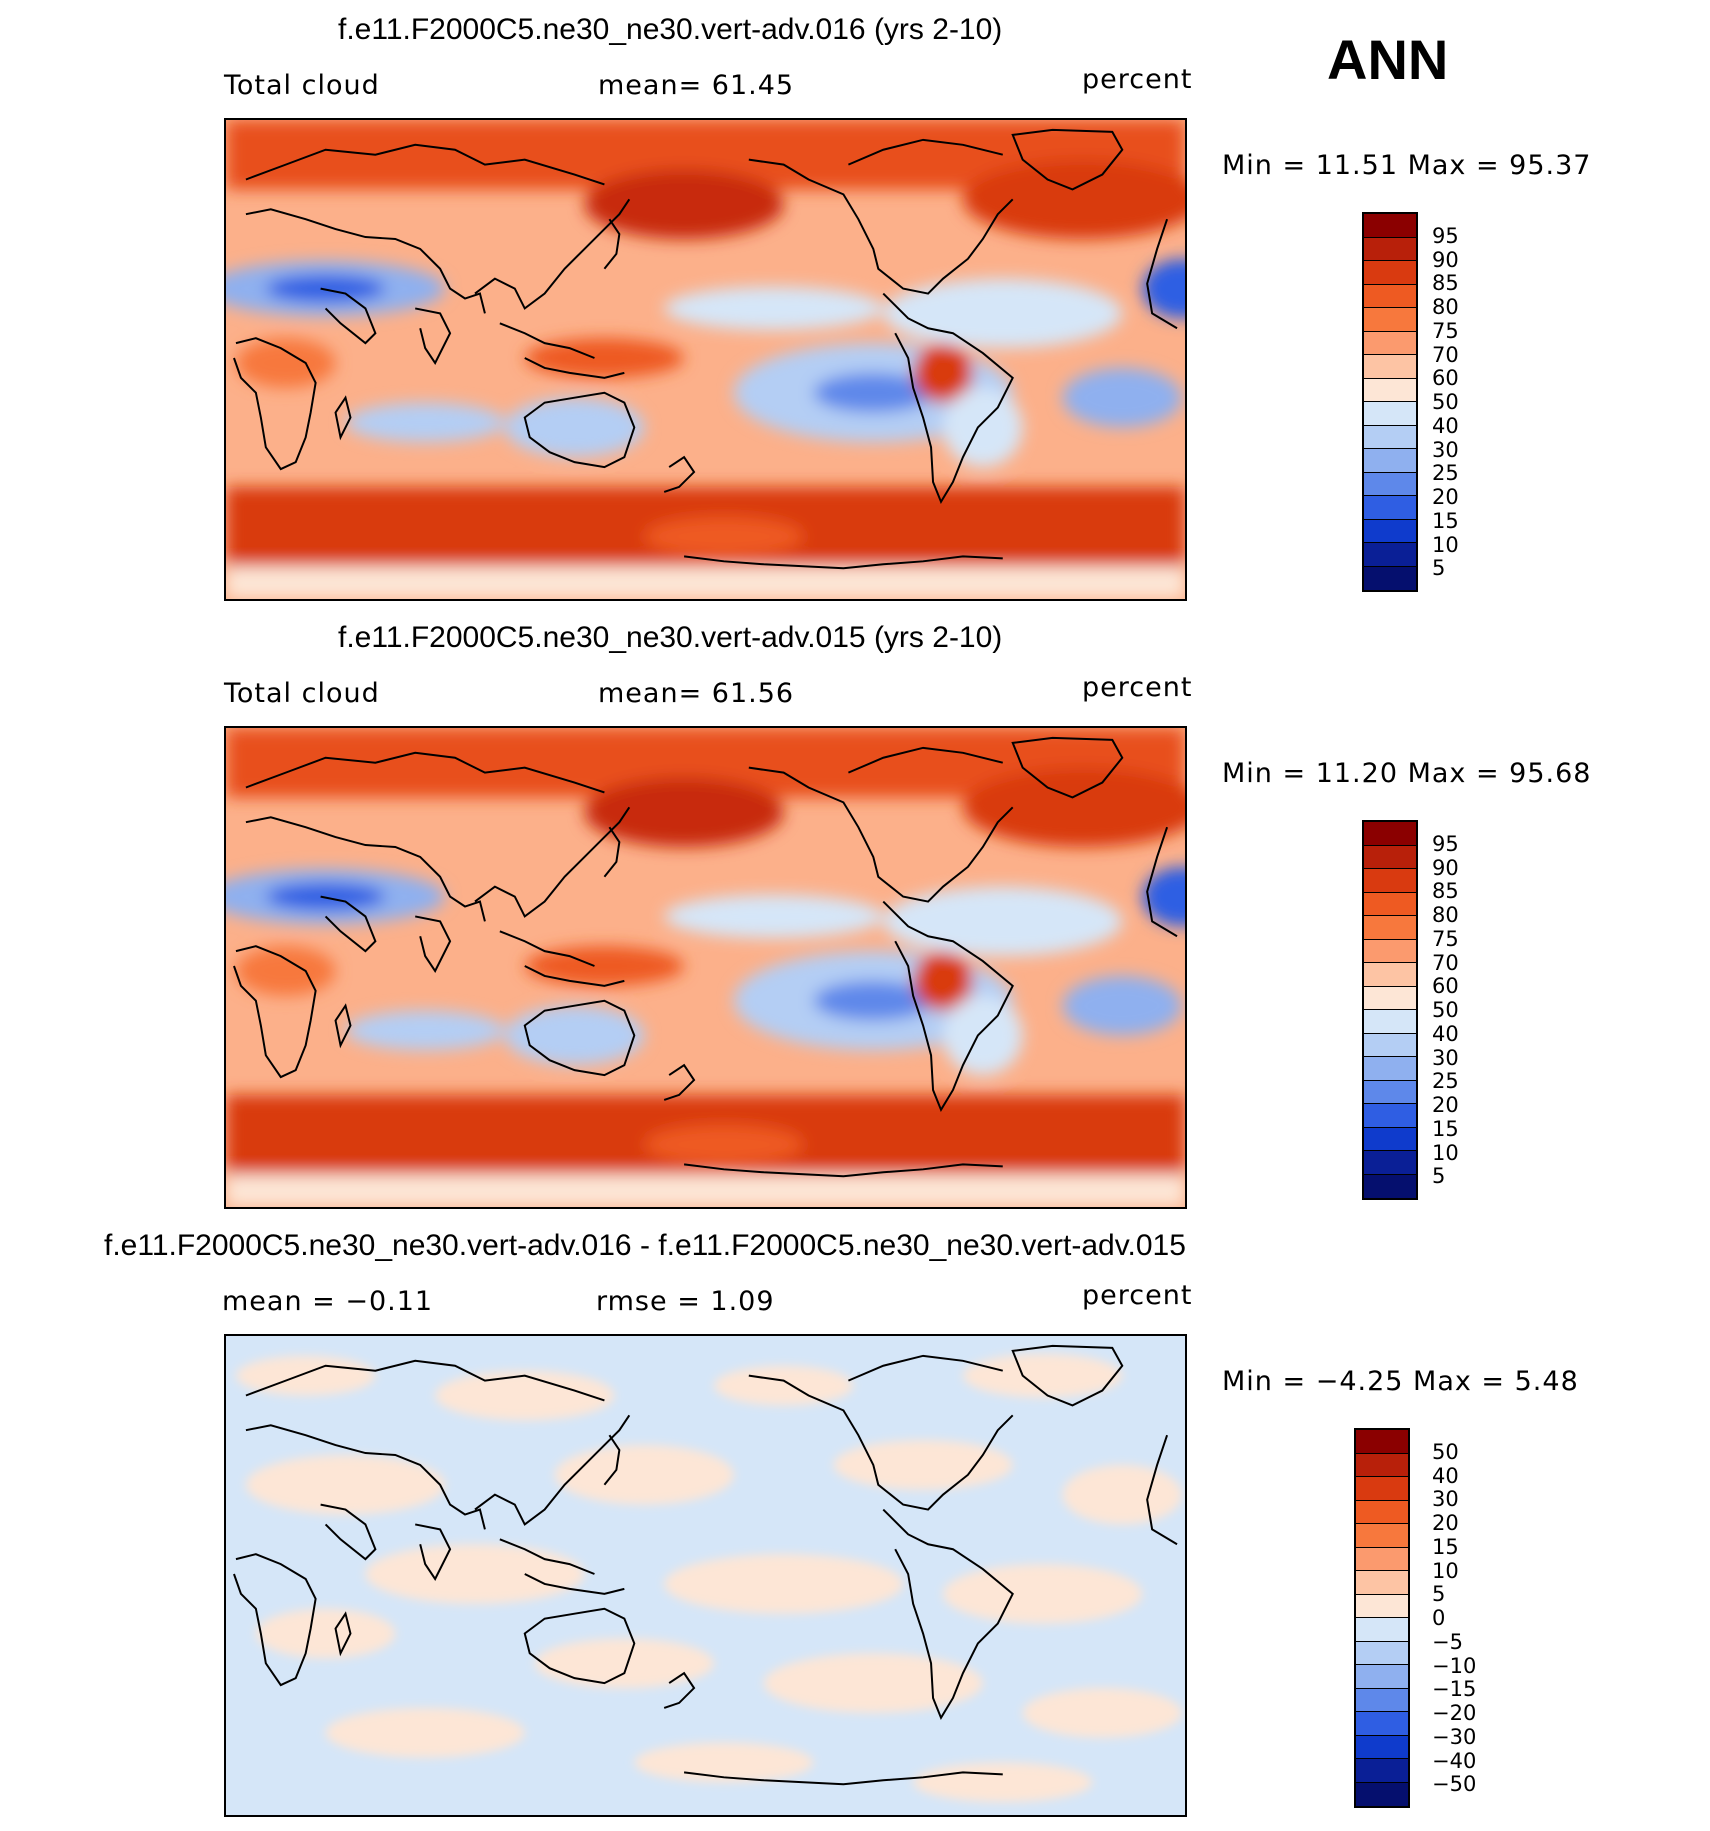 This screenshot has width=1710, height=1831. What do you see at coordinates (696, 85) in the screenshot?
I see `panel-1-mean-label: mean= 61.45` at bounding box center [696, 85].